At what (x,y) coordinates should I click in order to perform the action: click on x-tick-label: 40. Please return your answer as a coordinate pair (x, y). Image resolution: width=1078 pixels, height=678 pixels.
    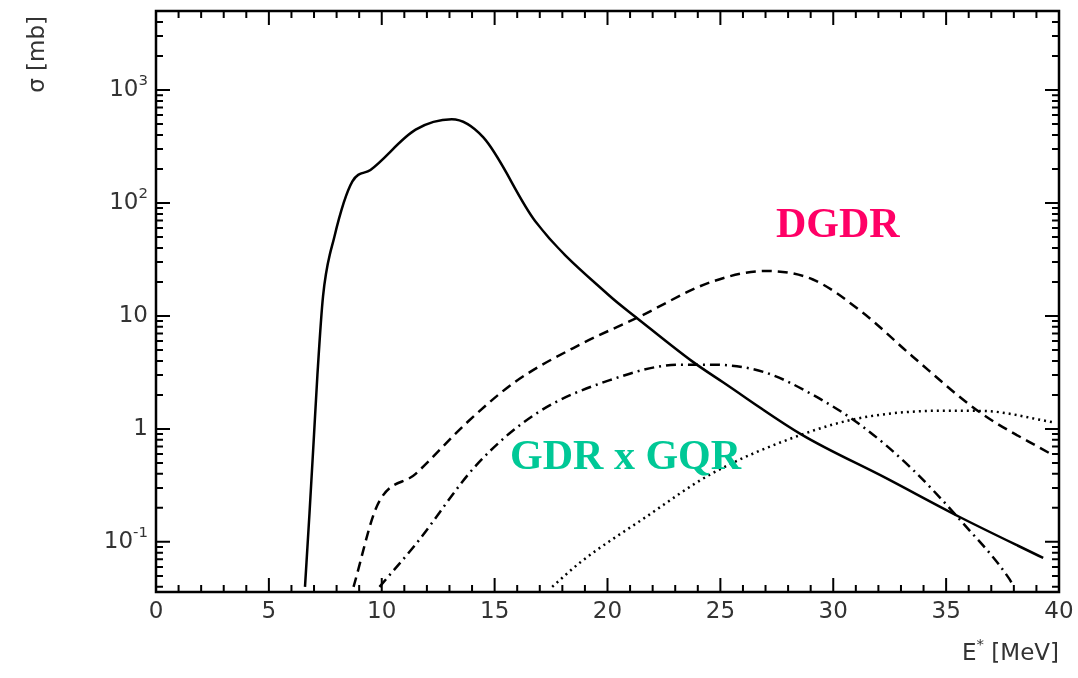
    Looking at the image, I should click on (1059, 609).